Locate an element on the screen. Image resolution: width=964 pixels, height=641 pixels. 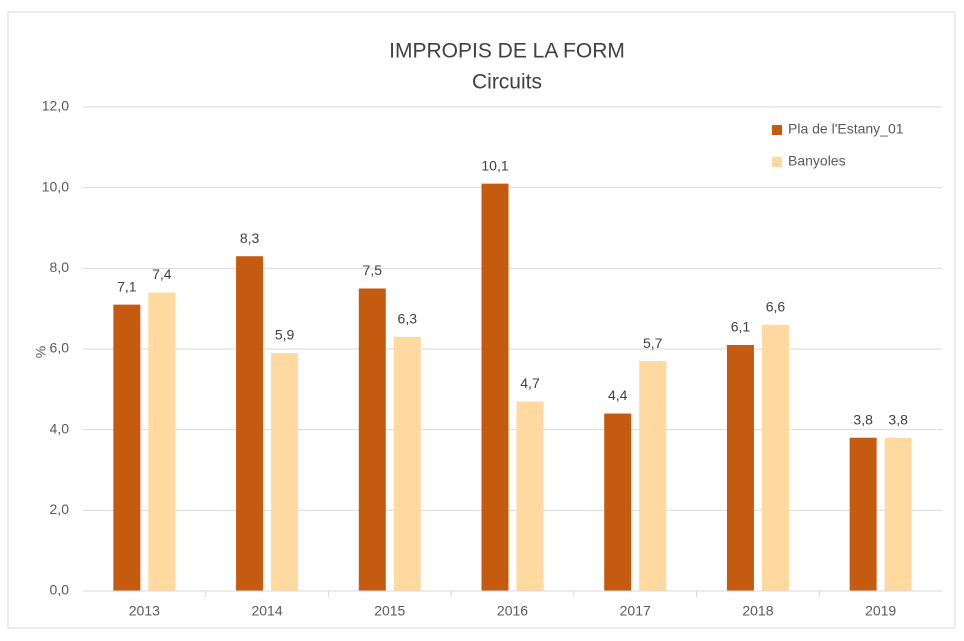
y-tick-label: 12,0 is located at coordinates (55, 106).